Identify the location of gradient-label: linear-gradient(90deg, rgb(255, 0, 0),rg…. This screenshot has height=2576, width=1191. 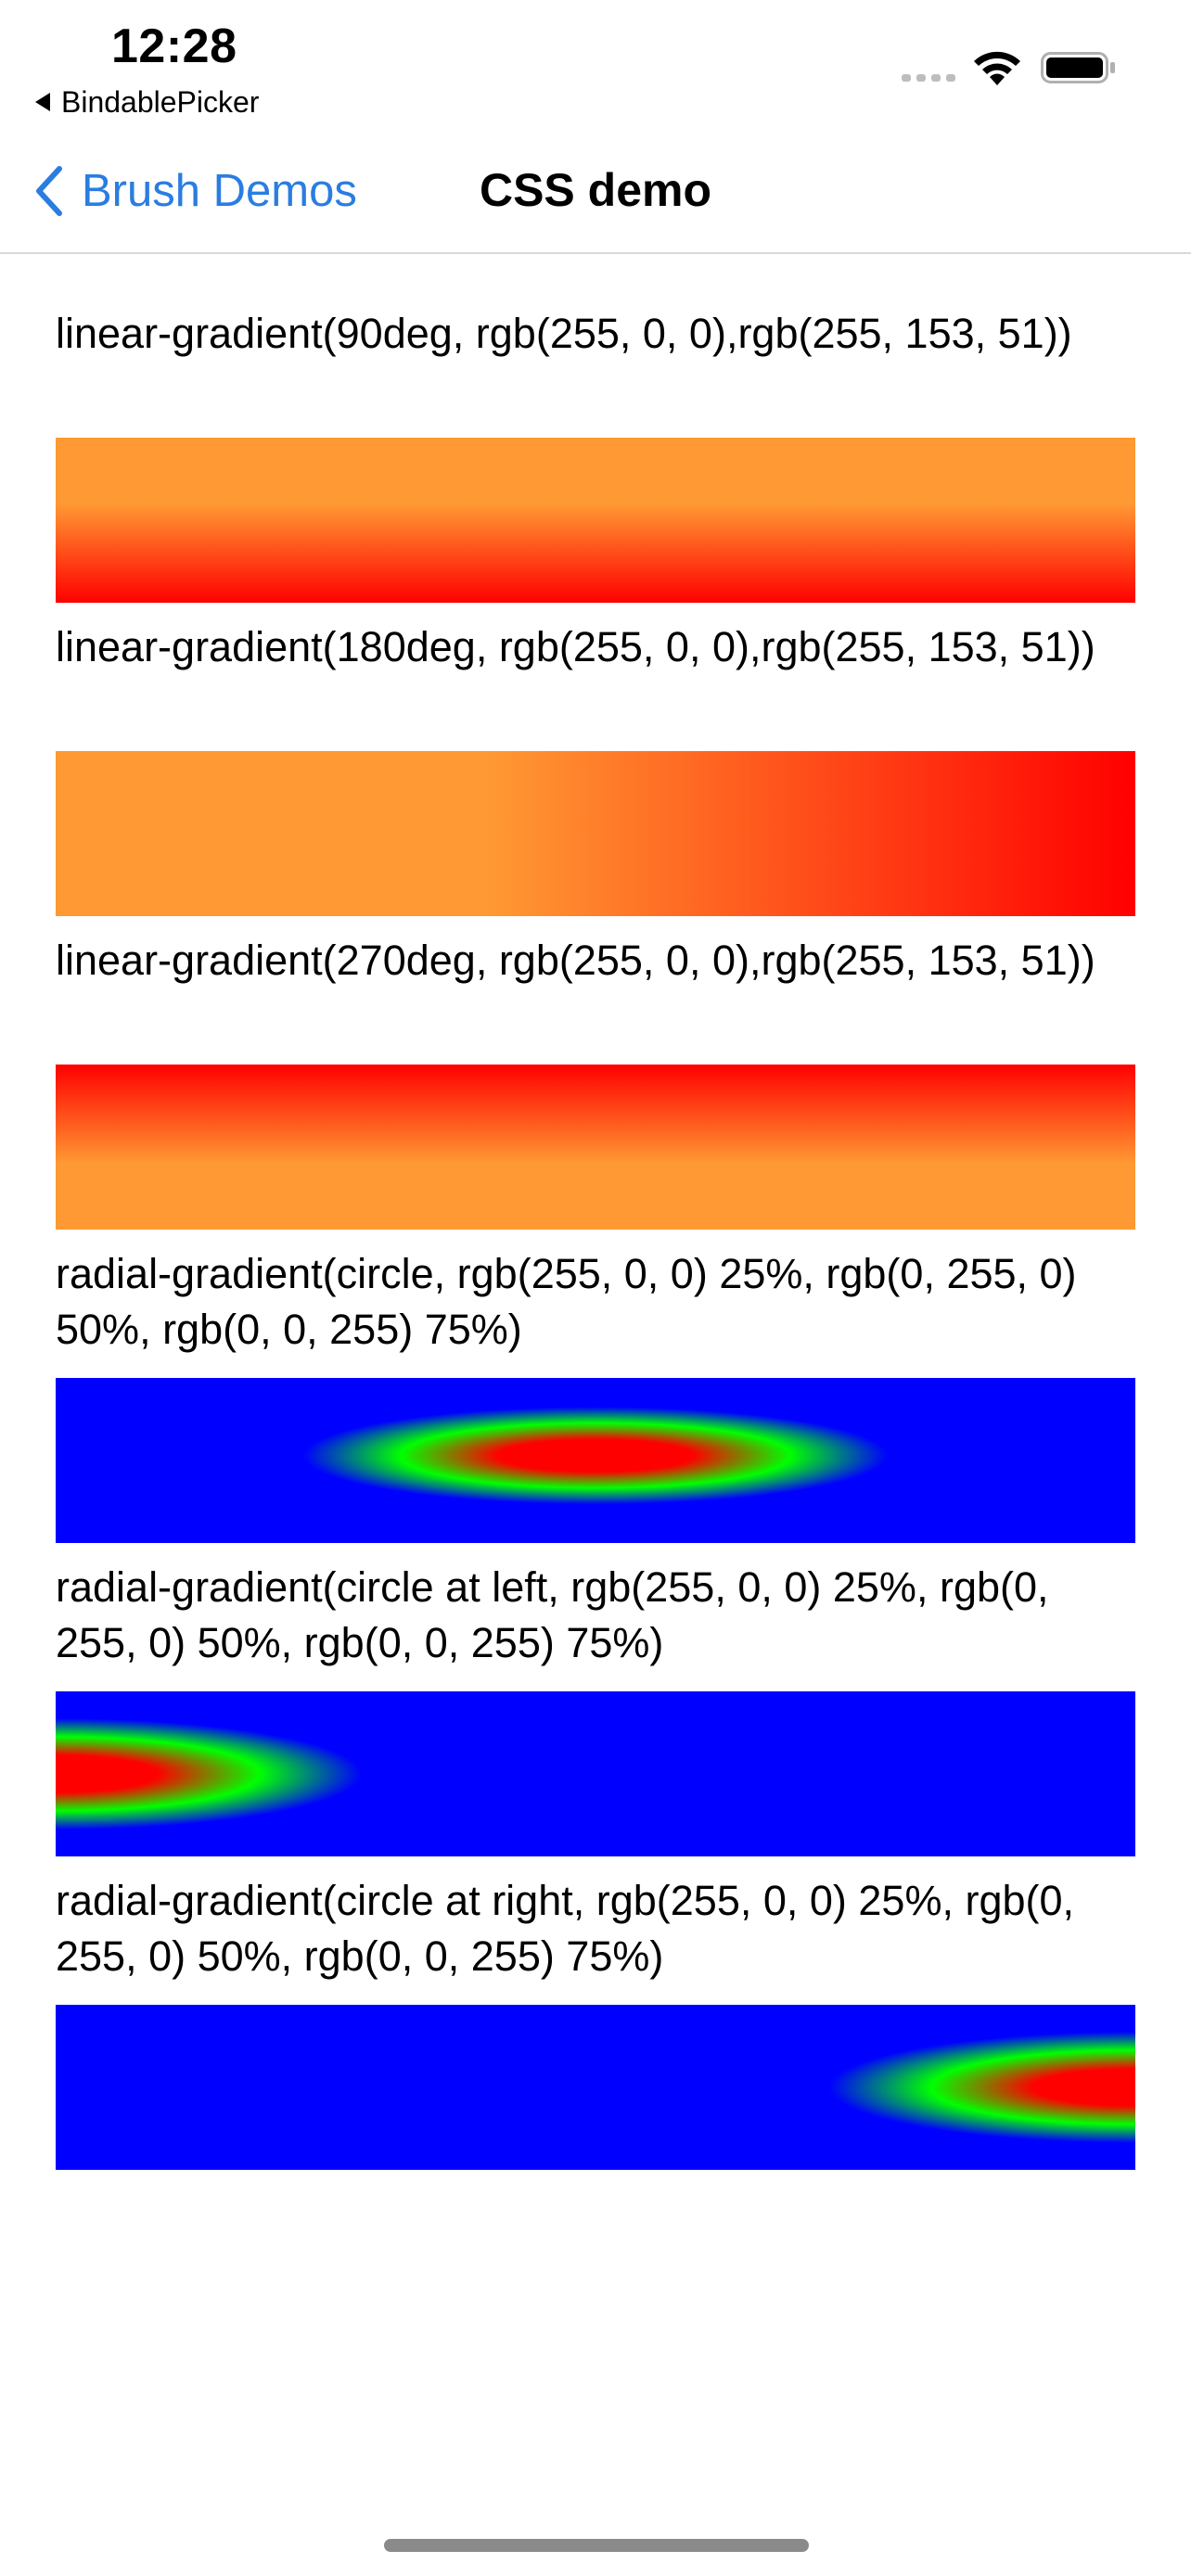
(564, 333).